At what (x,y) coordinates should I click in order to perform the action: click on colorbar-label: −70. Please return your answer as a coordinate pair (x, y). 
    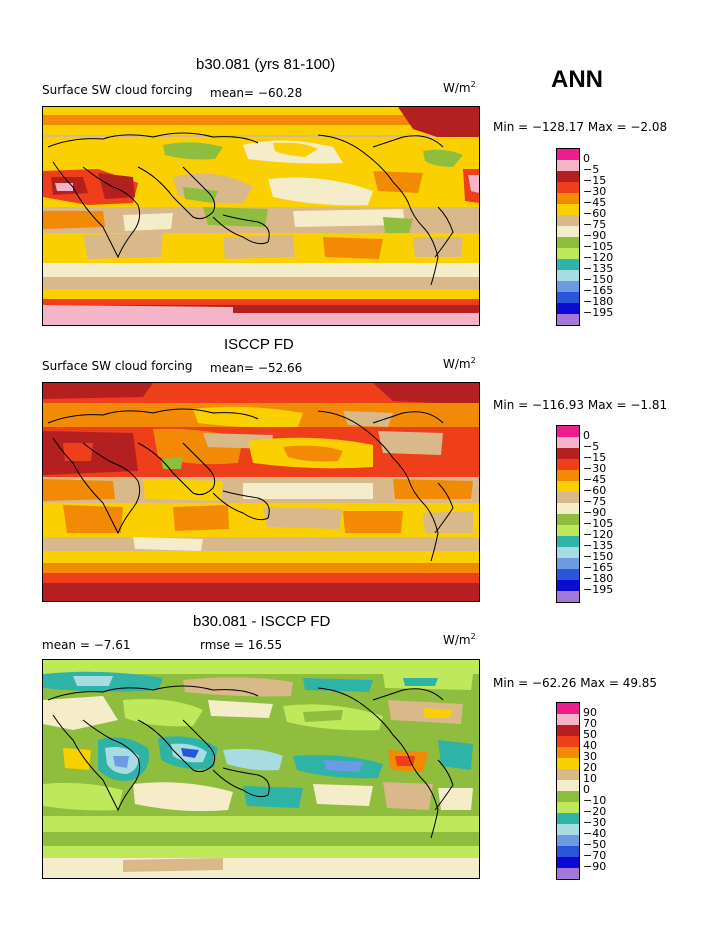
    Looking at the image, I should click on (595, 855).